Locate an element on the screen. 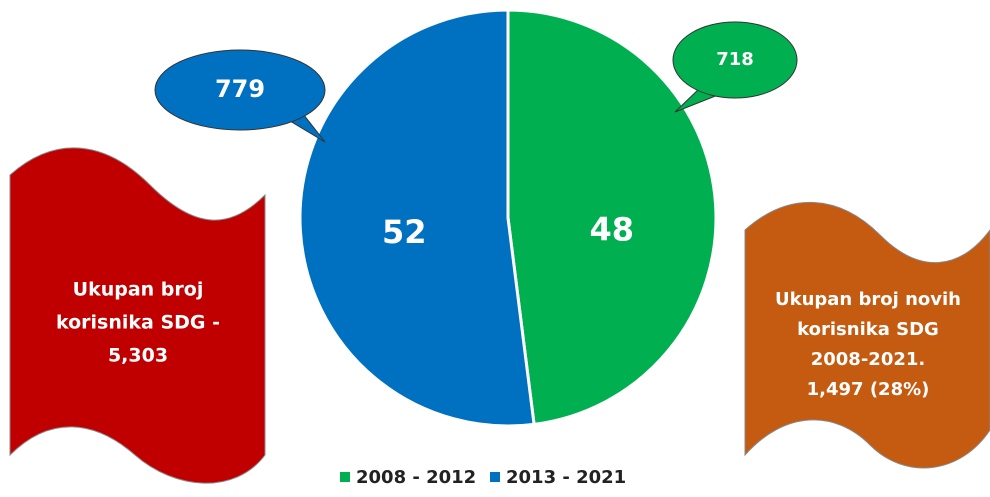 The image size is (990, 497). banner-text: korisnika SDG is located at coordinates (868, 329).